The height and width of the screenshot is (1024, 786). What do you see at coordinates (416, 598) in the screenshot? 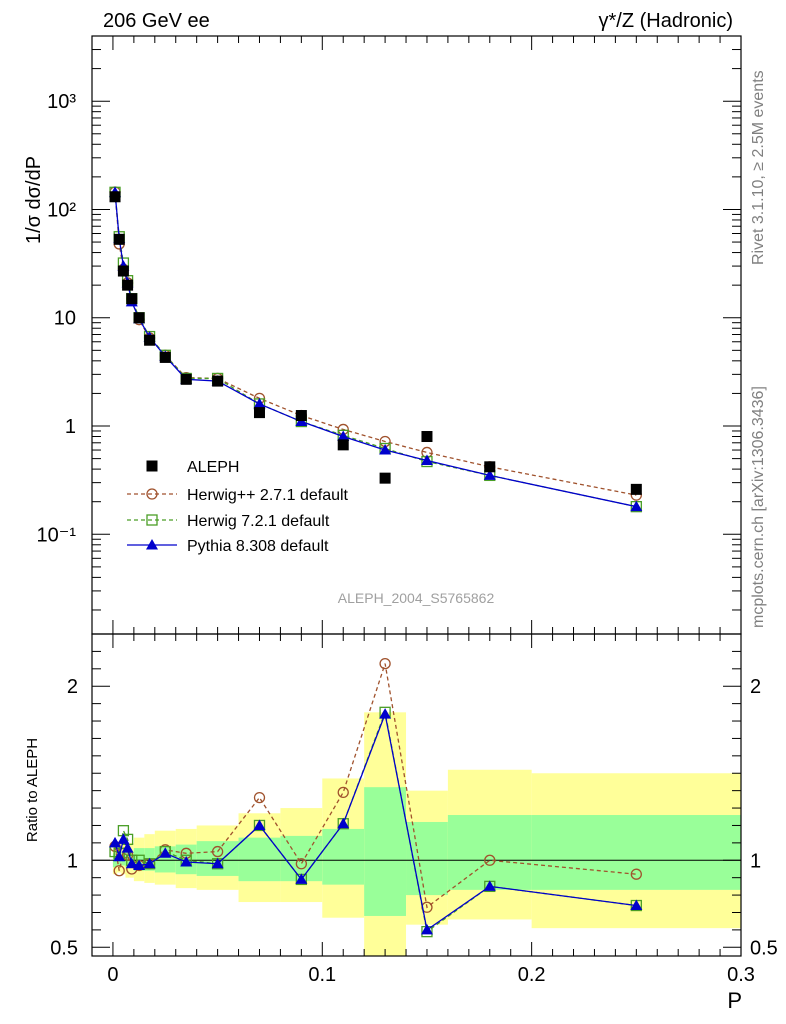
I see `analysis-label: ALEPH_2004_S5765862` at bounding box center [416, 598].